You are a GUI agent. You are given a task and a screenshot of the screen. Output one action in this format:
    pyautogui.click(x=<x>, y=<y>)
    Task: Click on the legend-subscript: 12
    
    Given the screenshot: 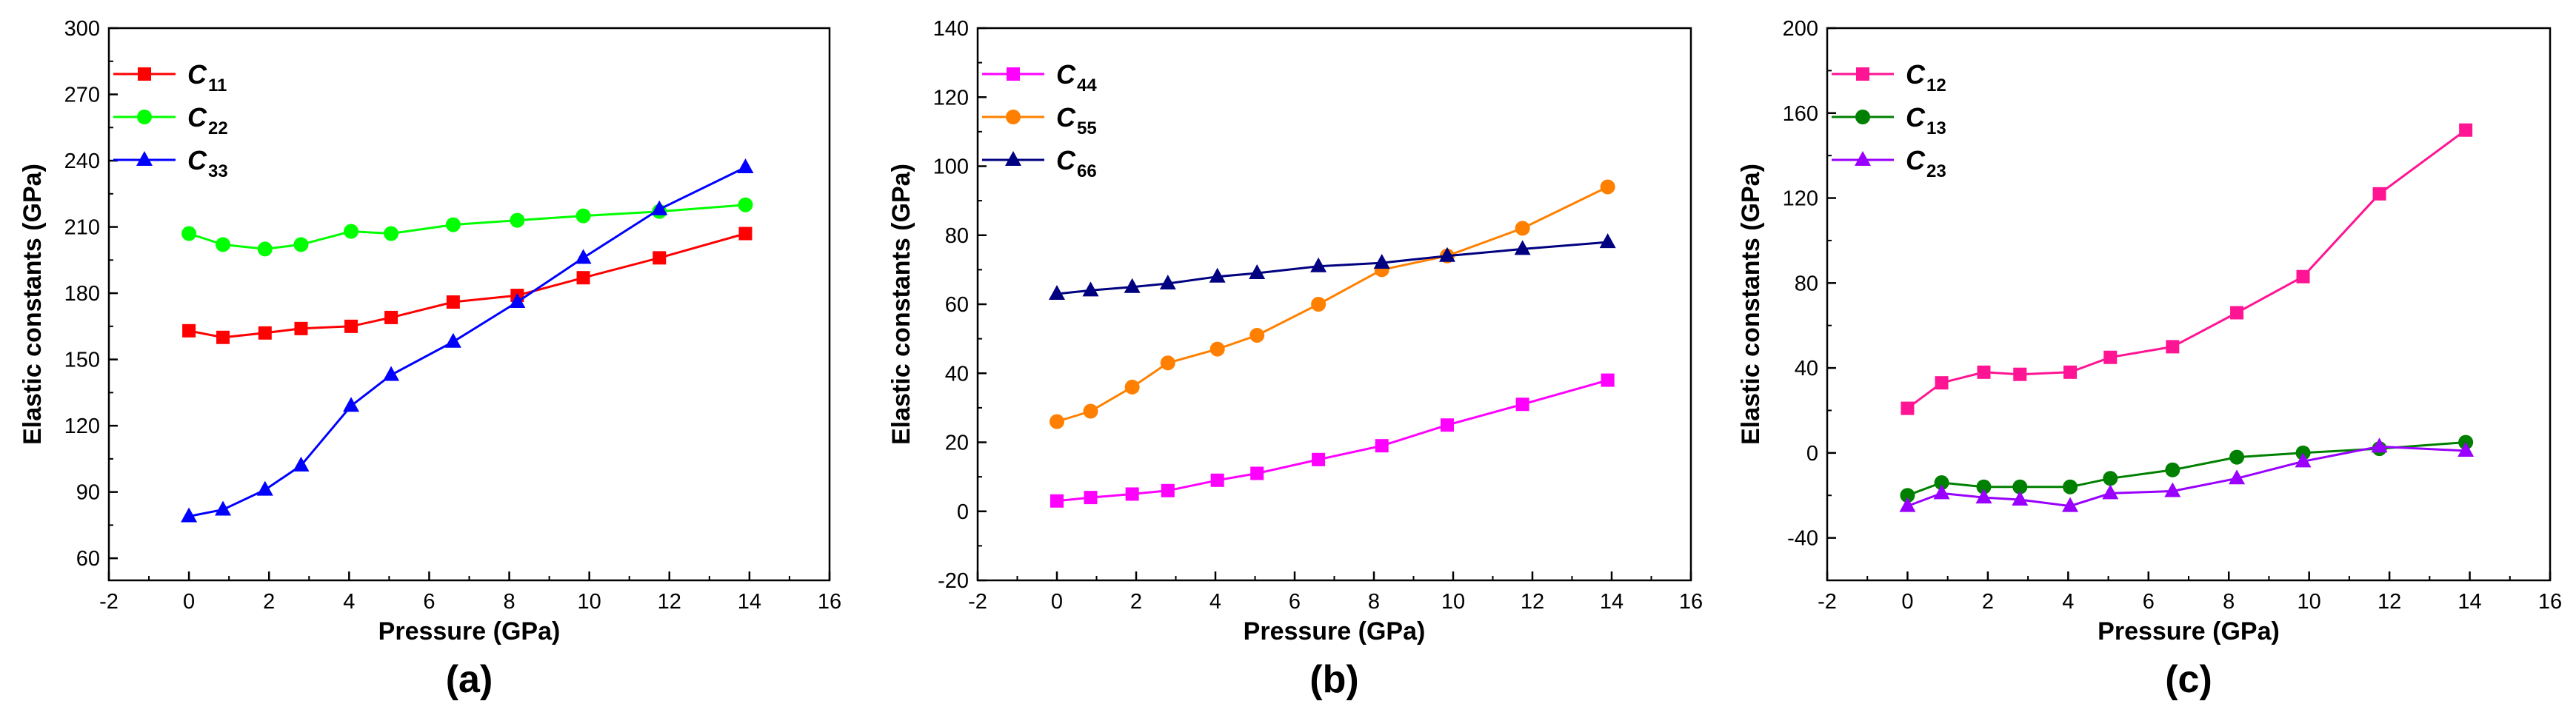 What is the action you would take?
    pyautogui.click(x=1936, y=85)
    